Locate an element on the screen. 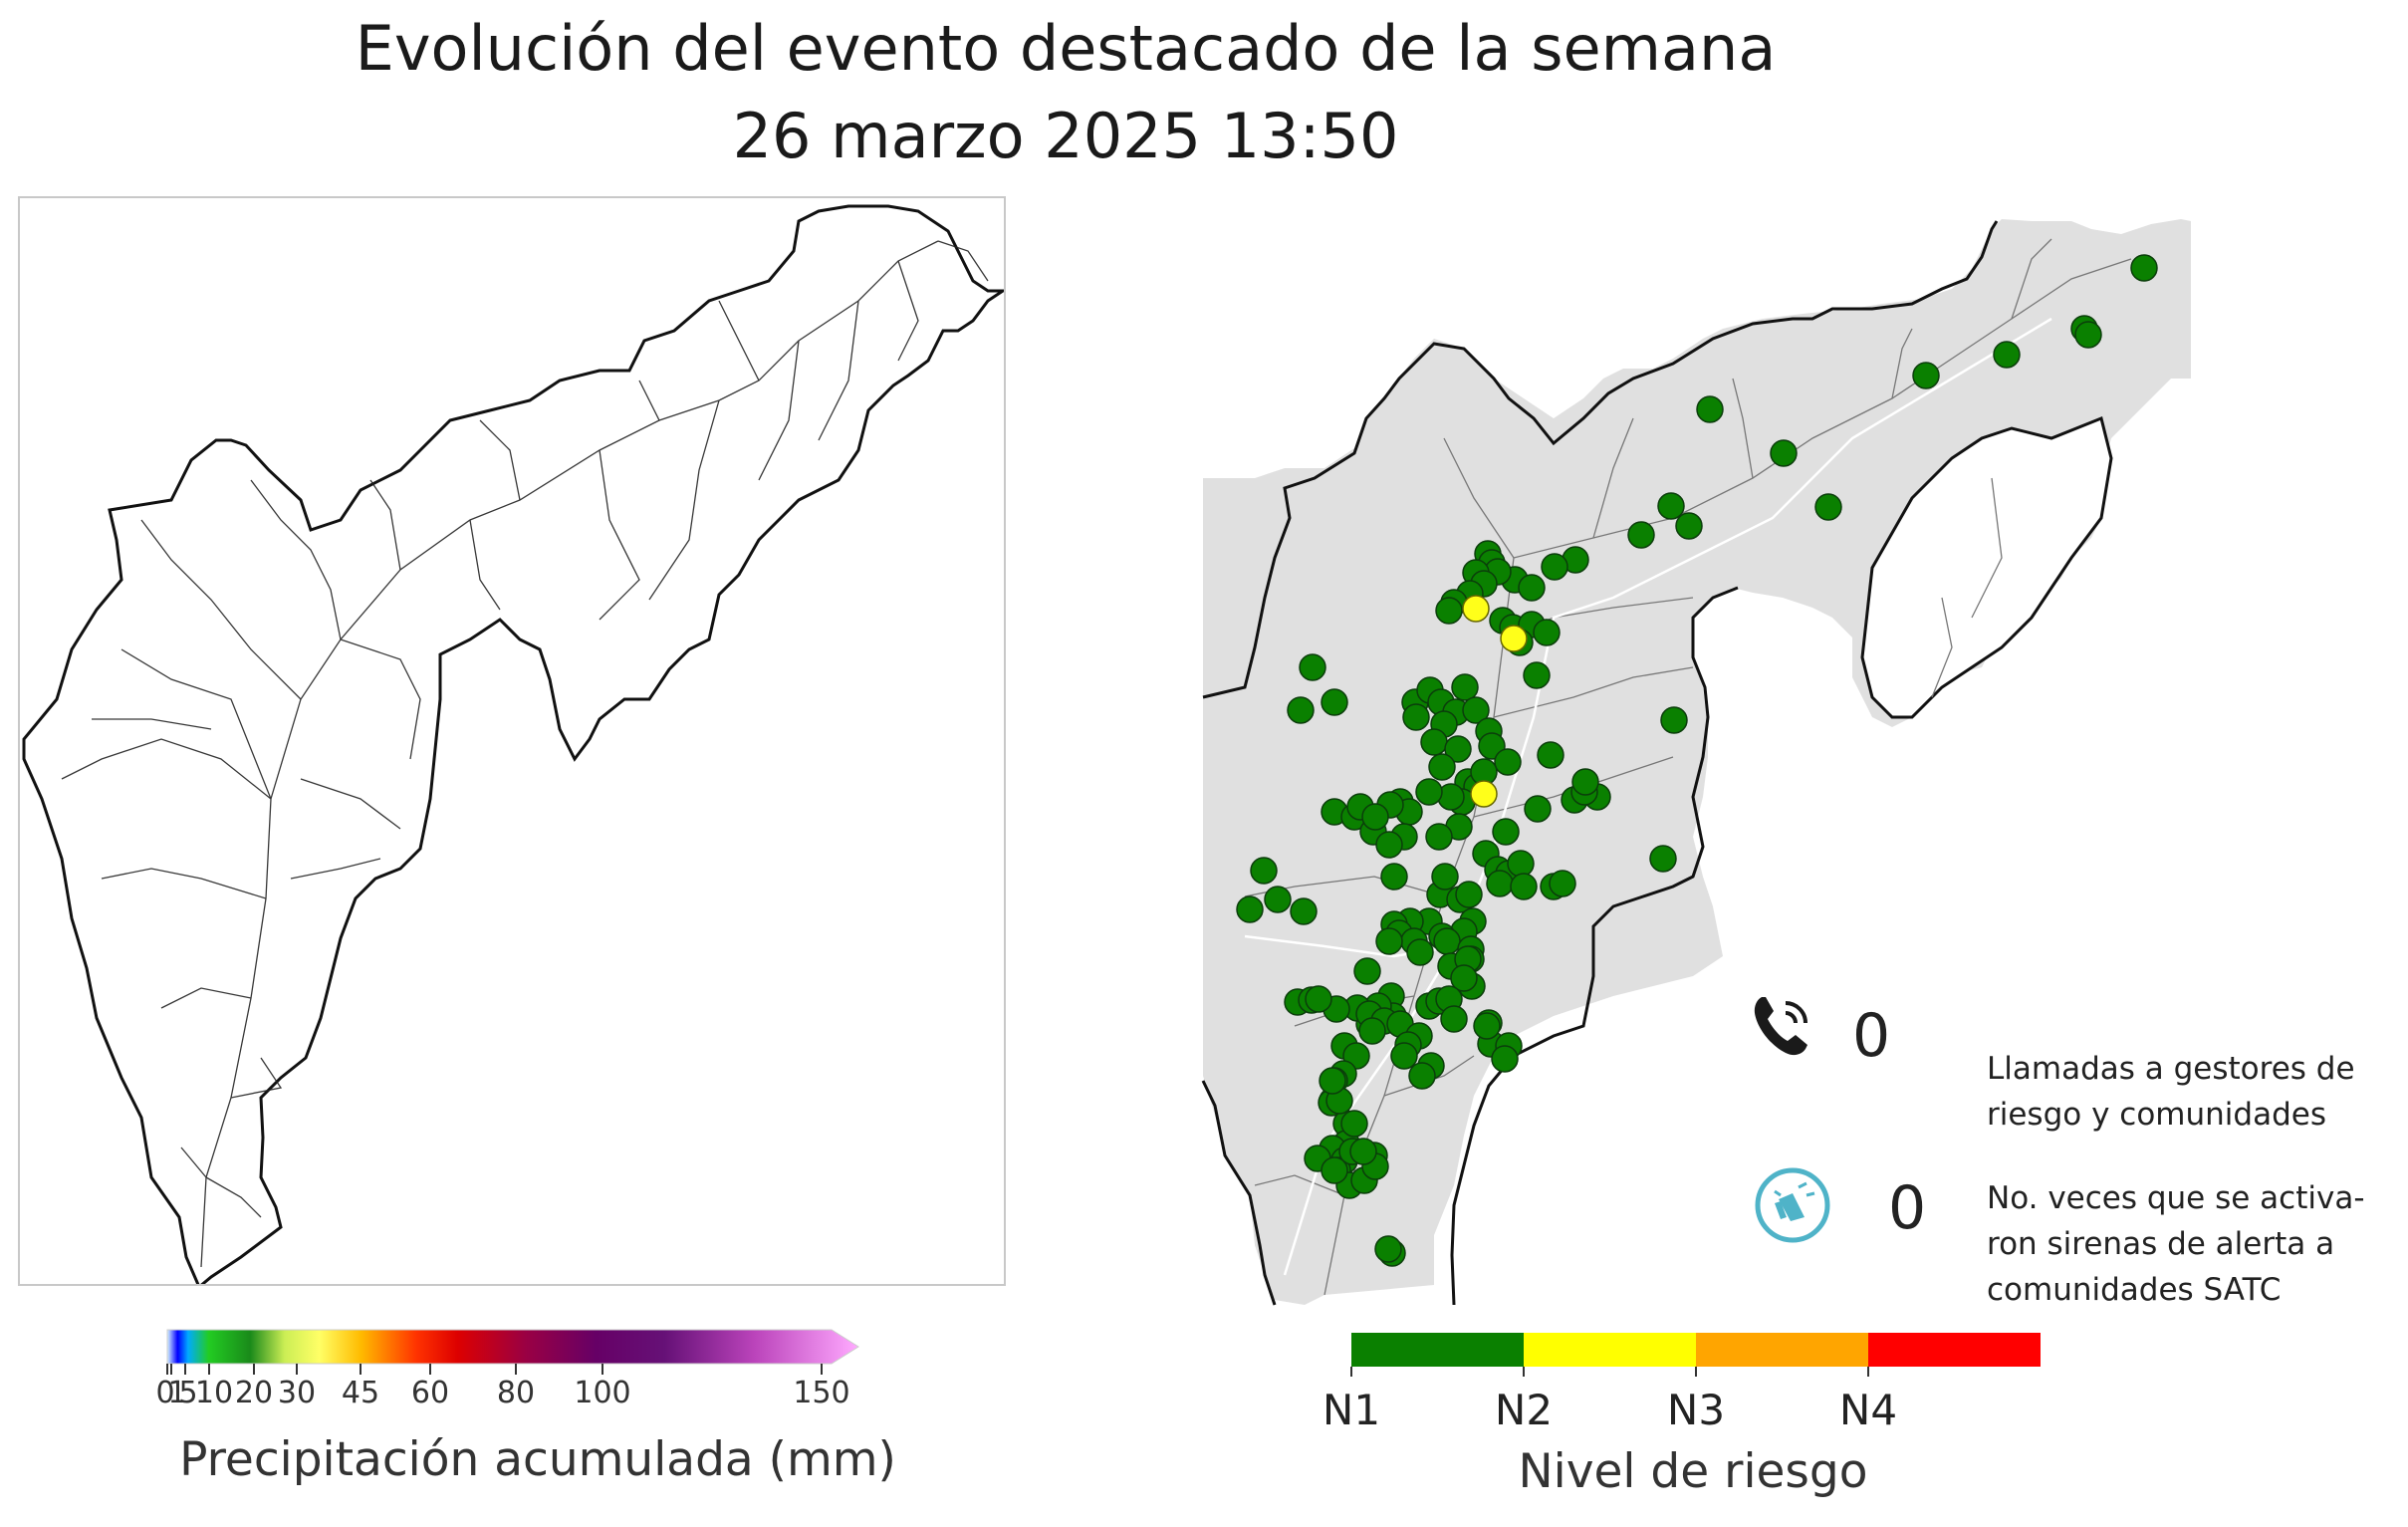 This screenshot has width=2408, height=1527. precip-tick-label: 80 is located at coordinates (516, 1393).